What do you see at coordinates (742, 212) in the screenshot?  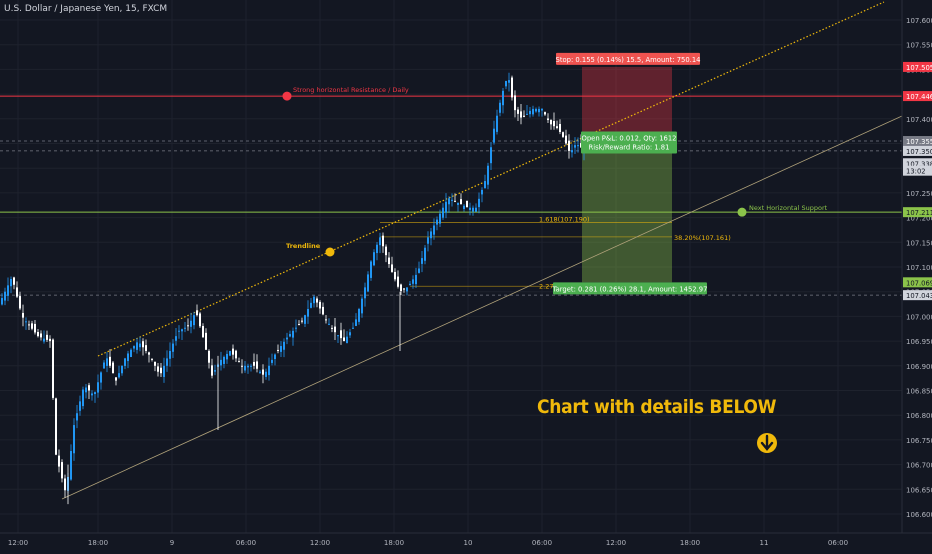 I see `support-marker` at bounding box center [742, 212].